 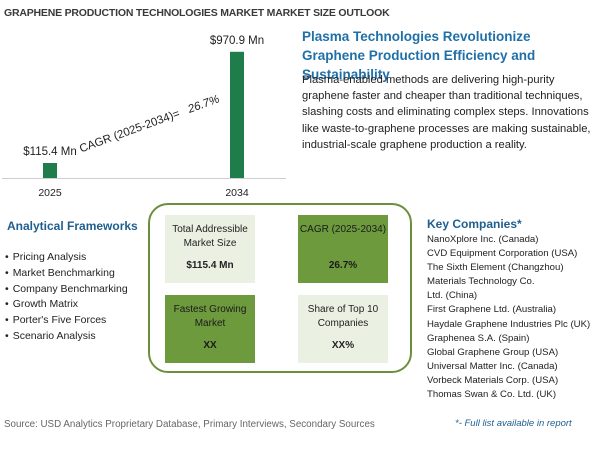 I want to click on metric-value: 26.7%, so click(x=343, y=265).